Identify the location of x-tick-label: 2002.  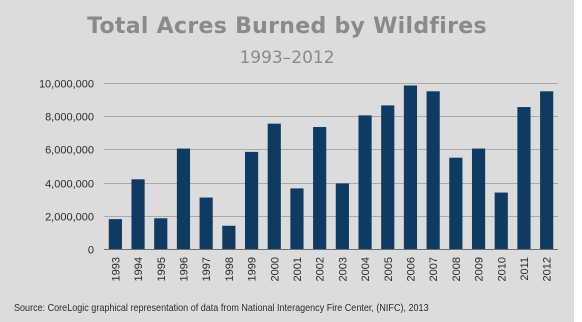
(321, 269).